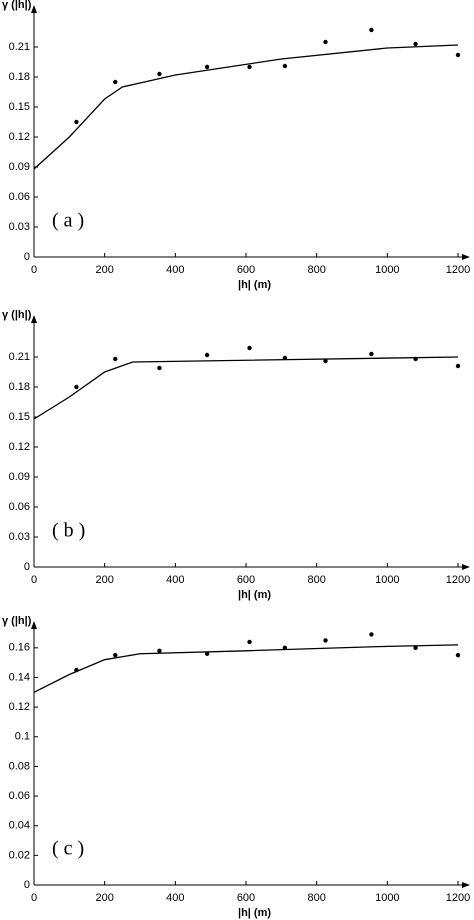 The image size is (474, 920). What do you see at coordinates (68, 221) in the screenshot?
I see `panel-label: ( a )` at bounding box center [68, 221].